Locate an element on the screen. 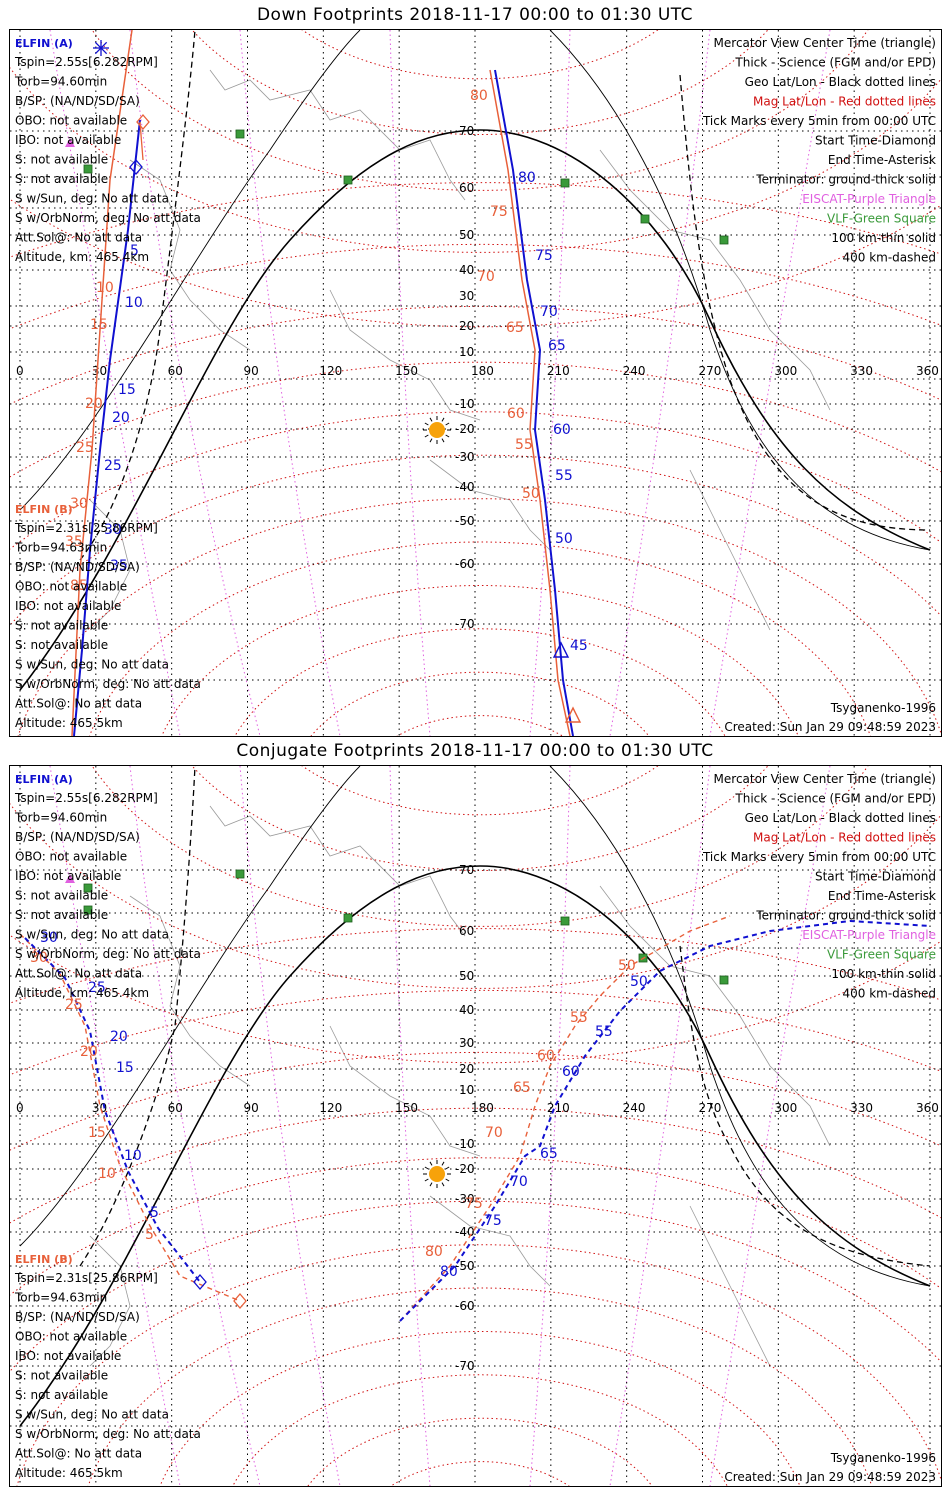 This screenshot has height=1500, width=950. lon-tick-label: 180 is located at coordinates (482, 371).